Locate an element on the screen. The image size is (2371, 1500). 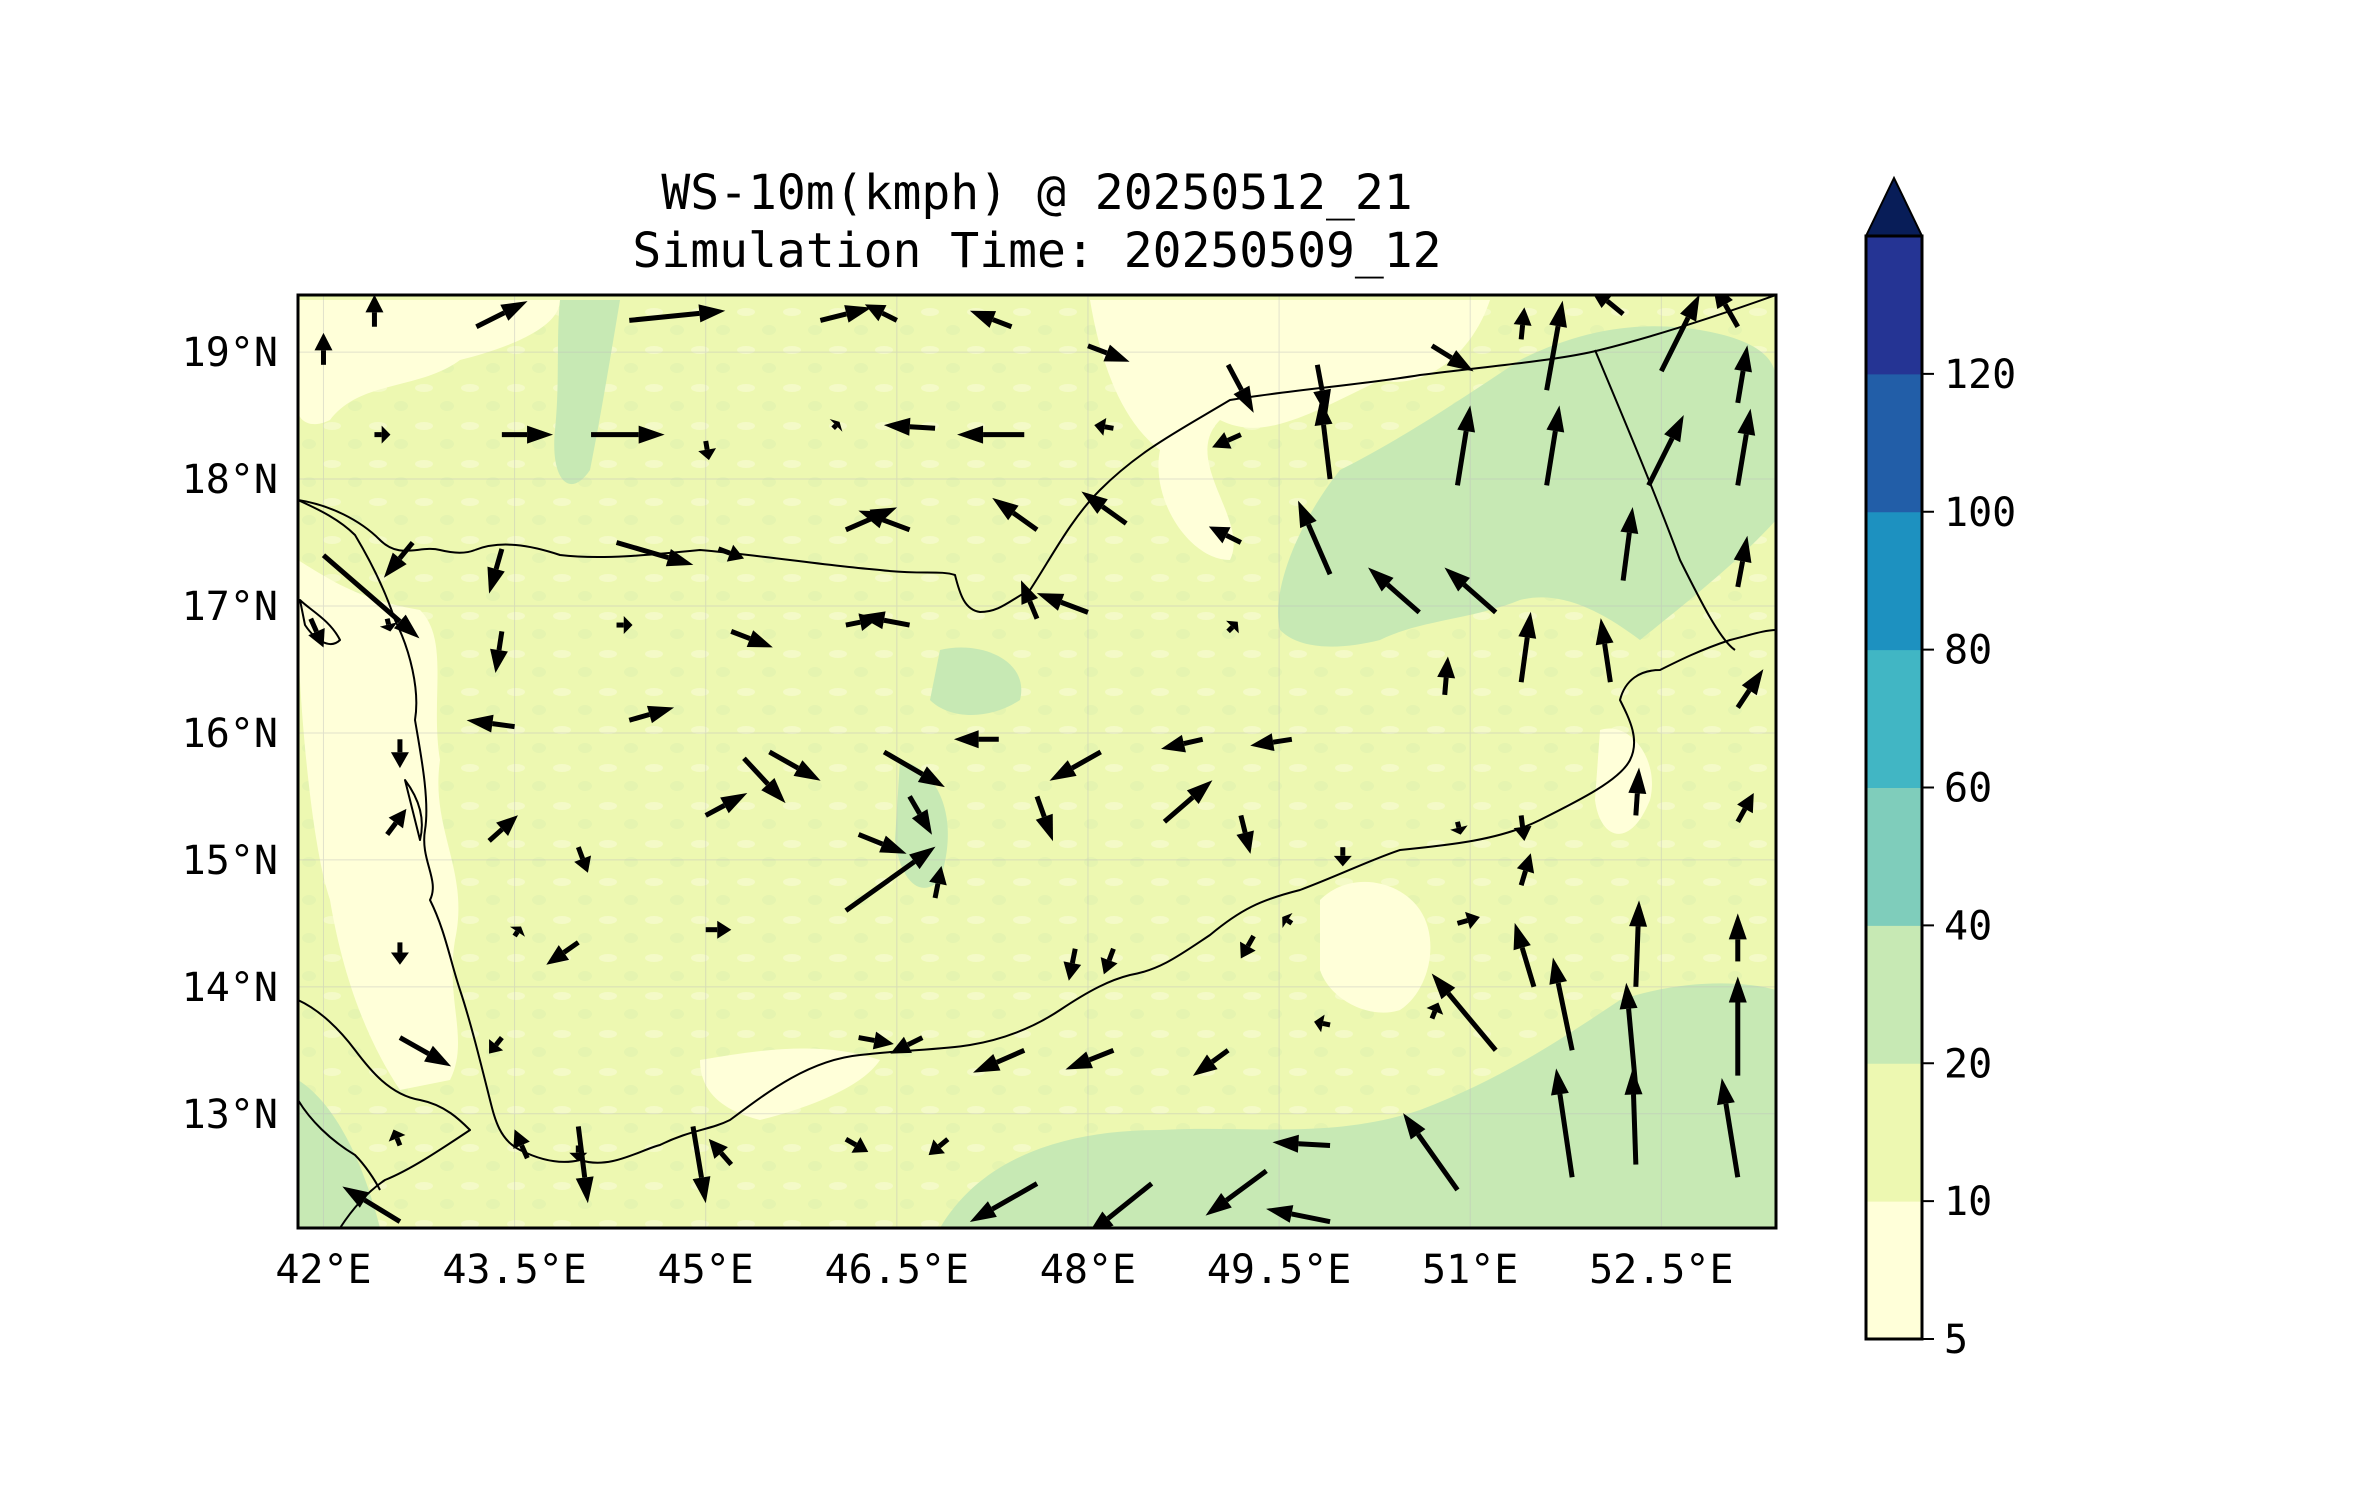
x-tick-label: 49.5°E is located at coordinates (1279, 1270).